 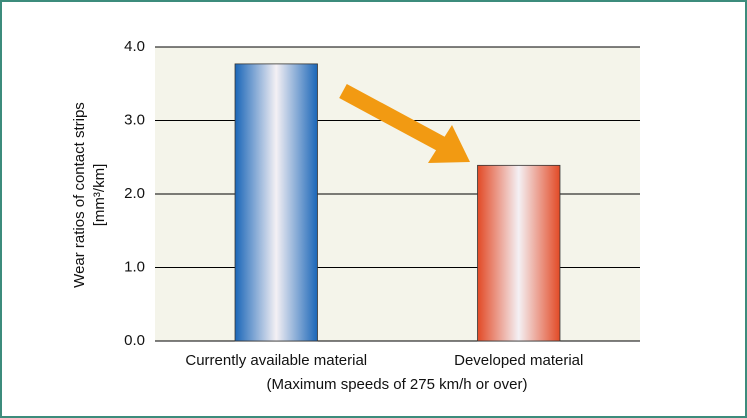 I want to click on y-axis-title-line: [mm³/km], so click(x=99, y=195).